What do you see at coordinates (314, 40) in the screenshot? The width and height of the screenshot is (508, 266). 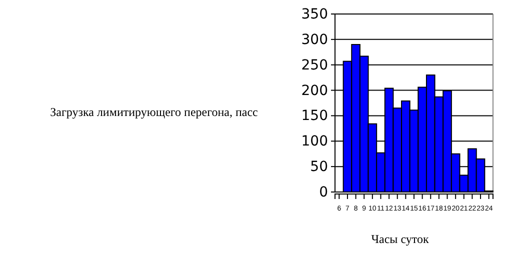 I see `y-tick-label: 300` at bounding box center [314, 40].